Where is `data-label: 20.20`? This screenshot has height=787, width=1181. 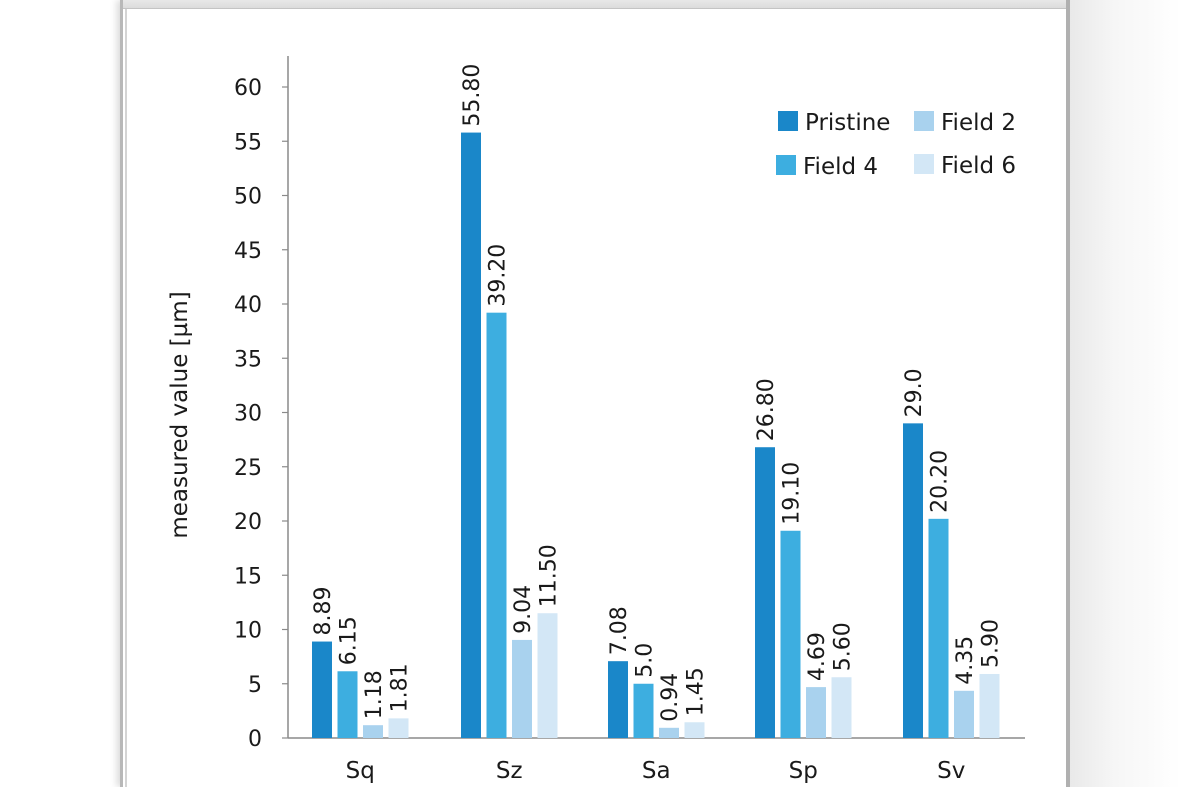
data-label: 20.20 is located at coordinates (940, 481).